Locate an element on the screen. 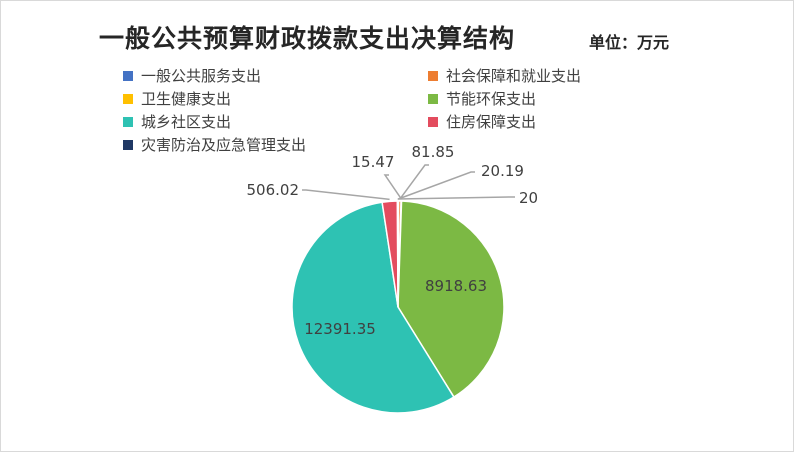 Image resolution: width=794 pixels, height=452 pixels. legend-item: 灾害防治及应急管理支出 is located at coordinates (214, 144).